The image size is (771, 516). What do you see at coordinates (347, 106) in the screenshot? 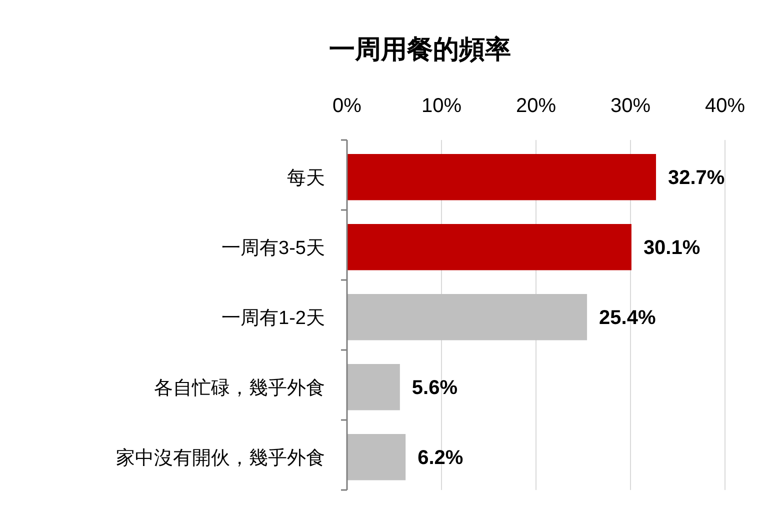
I see `x-tick-label: 0%` at bounding box center [347, 106].